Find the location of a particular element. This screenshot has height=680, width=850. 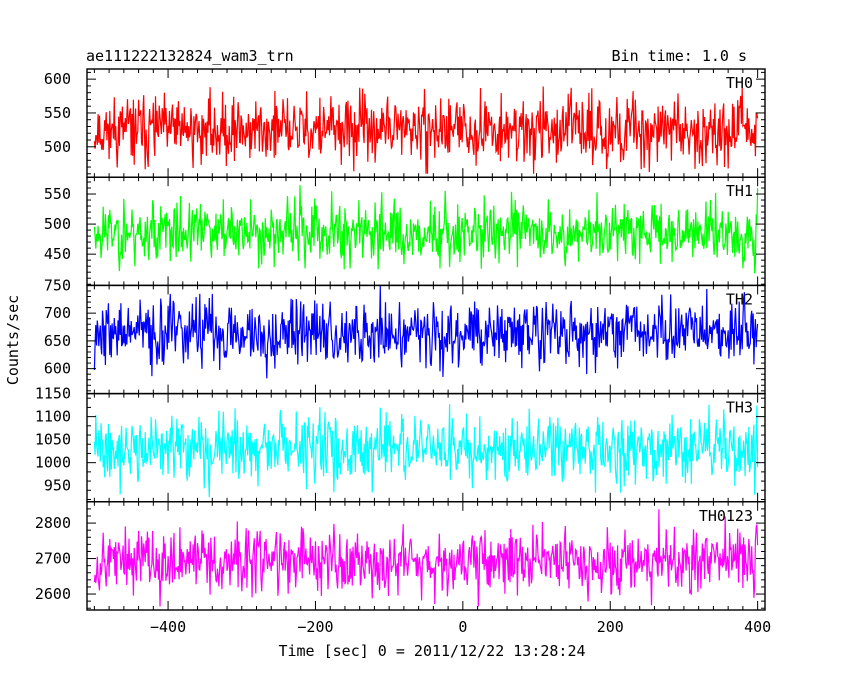

y-tick-label: 650 is located at coordinates (57, 341).